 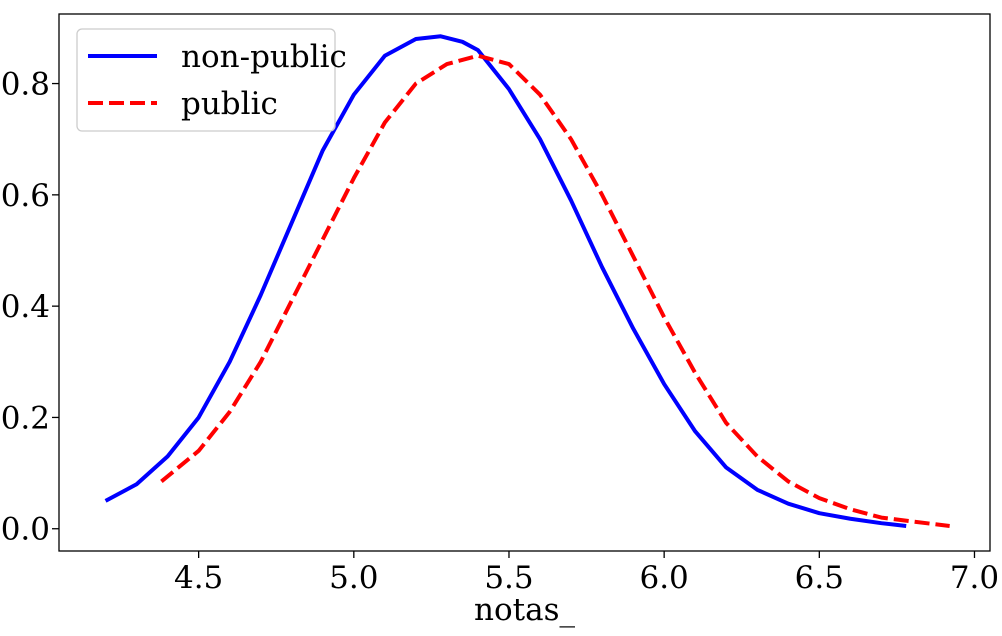 What do you see at coordinates (25, 85) in the screenshot?
I see `y-tick-label: 0.8` at bounding box center [25, 85].